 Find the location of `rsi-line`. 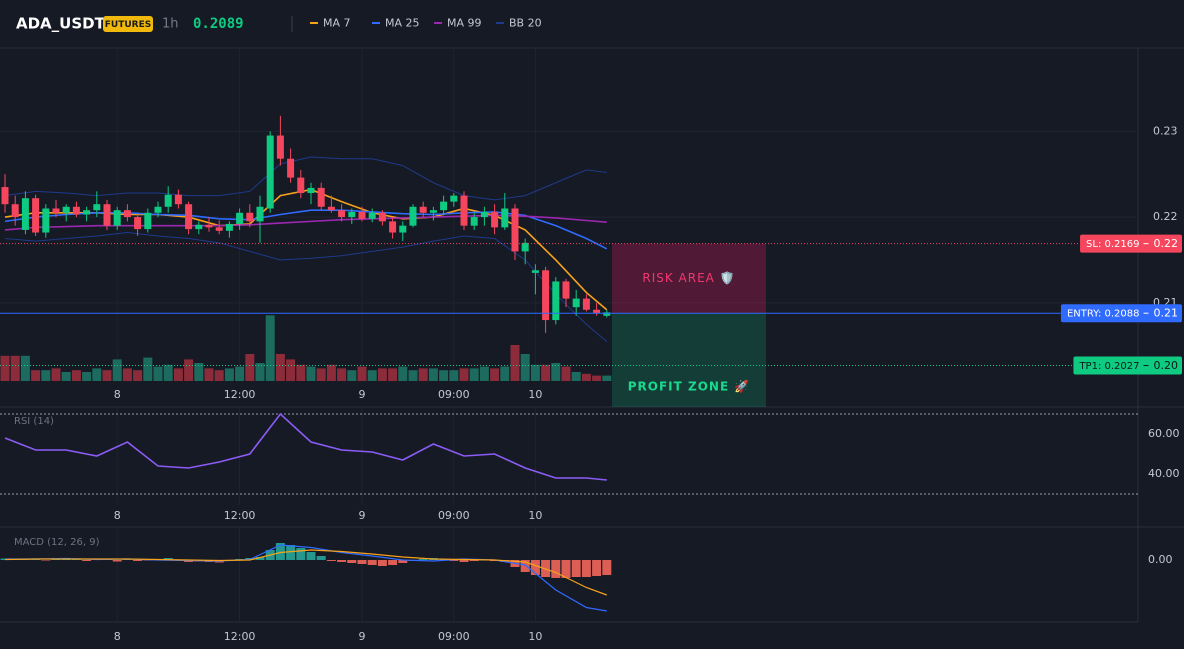

rsi-line is located at coordinates (305, 446).